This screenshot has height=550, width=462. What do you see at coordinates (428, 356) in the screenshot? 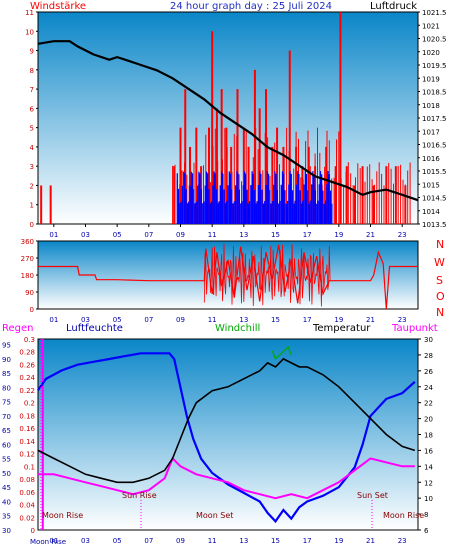
I see `temperature-tick: 28` at bounding box center [428, 356].